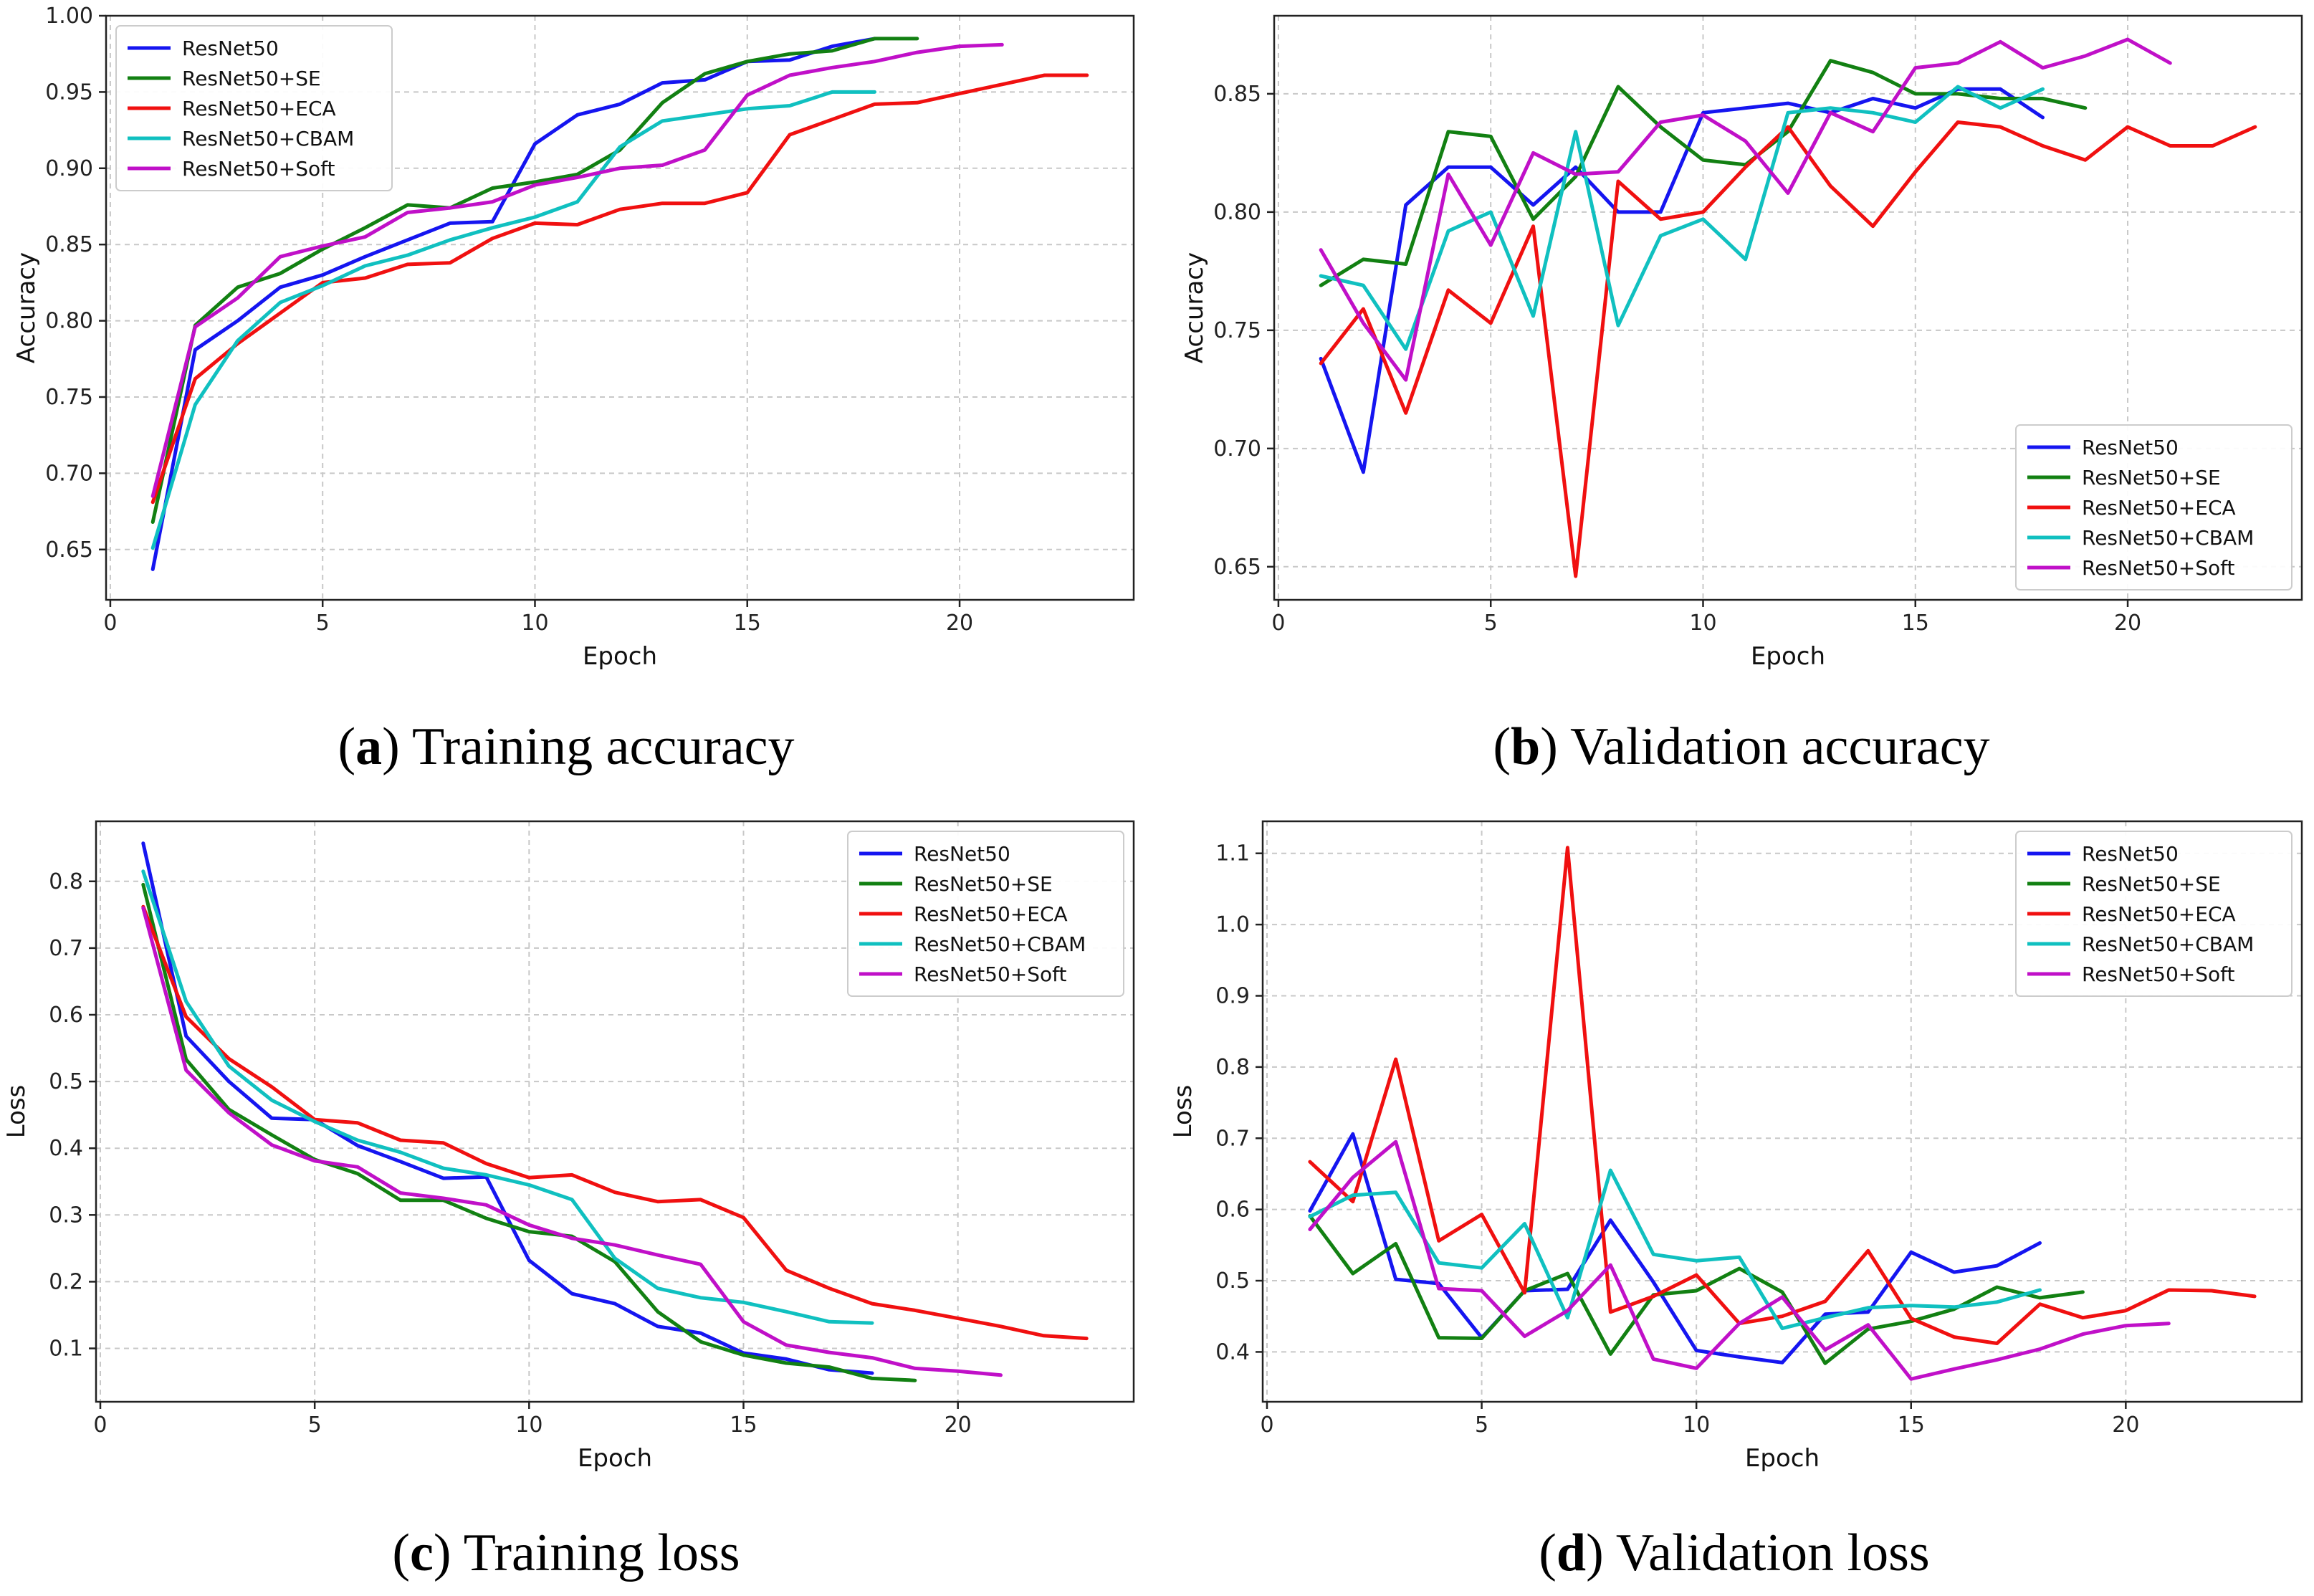  Describe the element at coordinates (1232, 996) in the screenshot. I see `y-tick-label: 0.9` at that location.